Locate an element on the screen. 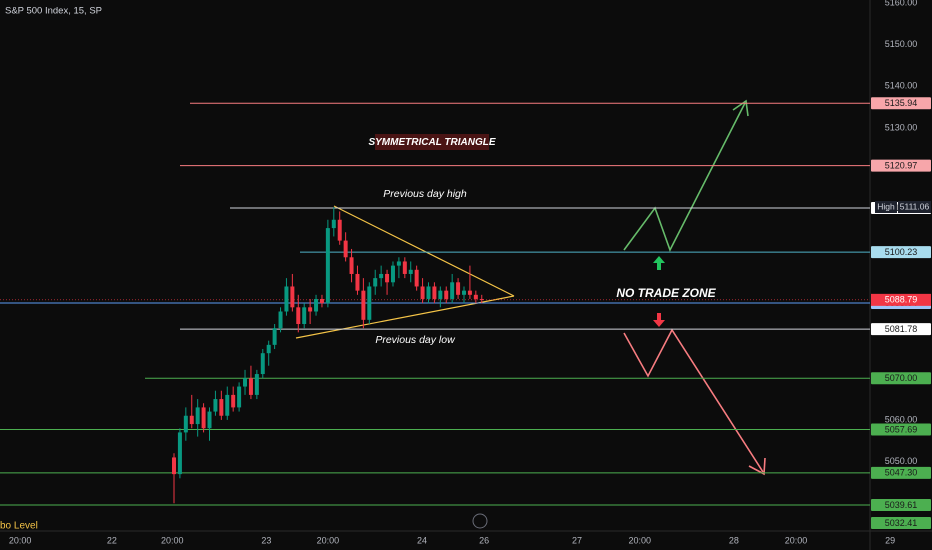 The height and width of the screenshot is (550, 932). x-tick-label: 27 is located at coordinates (577, 540).